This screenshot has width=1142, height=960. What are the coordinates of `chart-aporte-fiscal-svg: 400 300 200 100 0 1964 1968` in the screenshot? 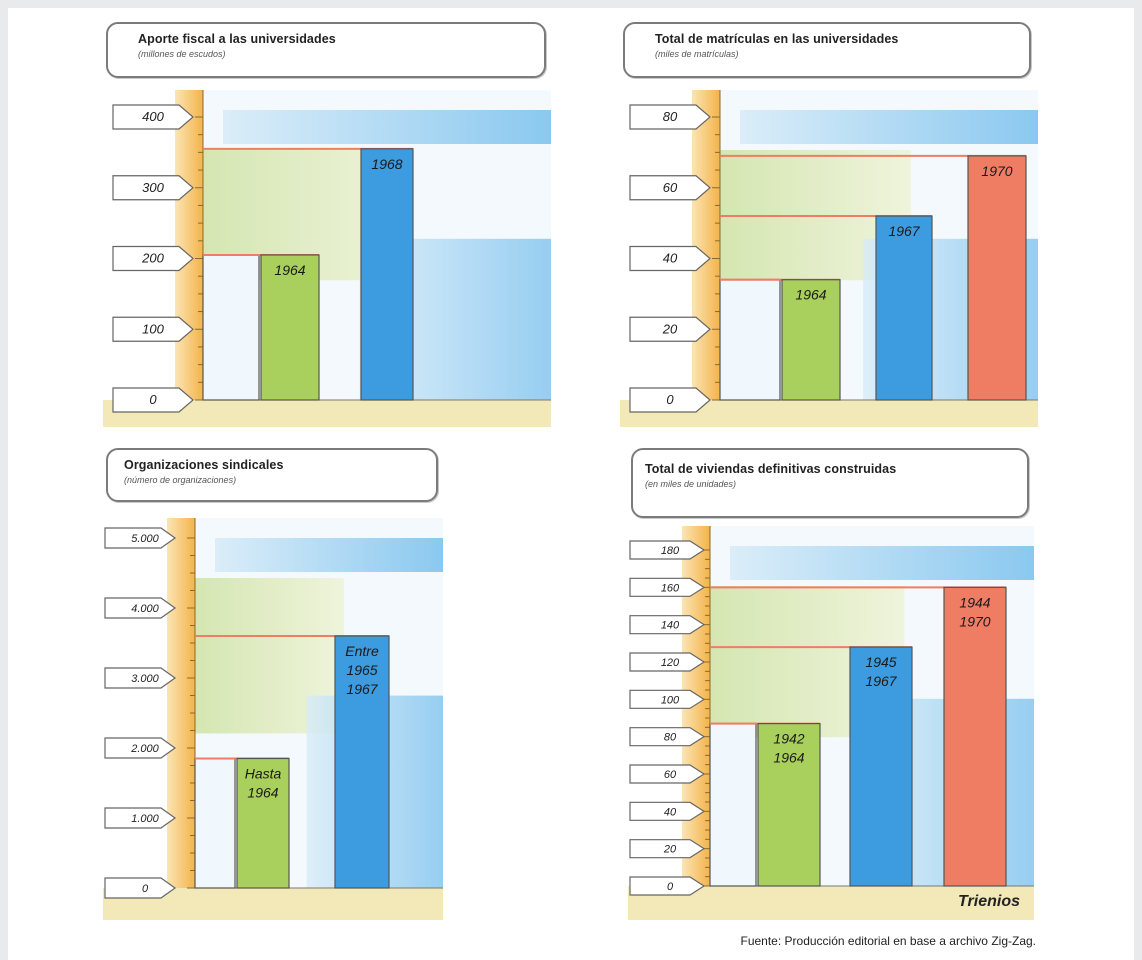 It's located at (327, 258).